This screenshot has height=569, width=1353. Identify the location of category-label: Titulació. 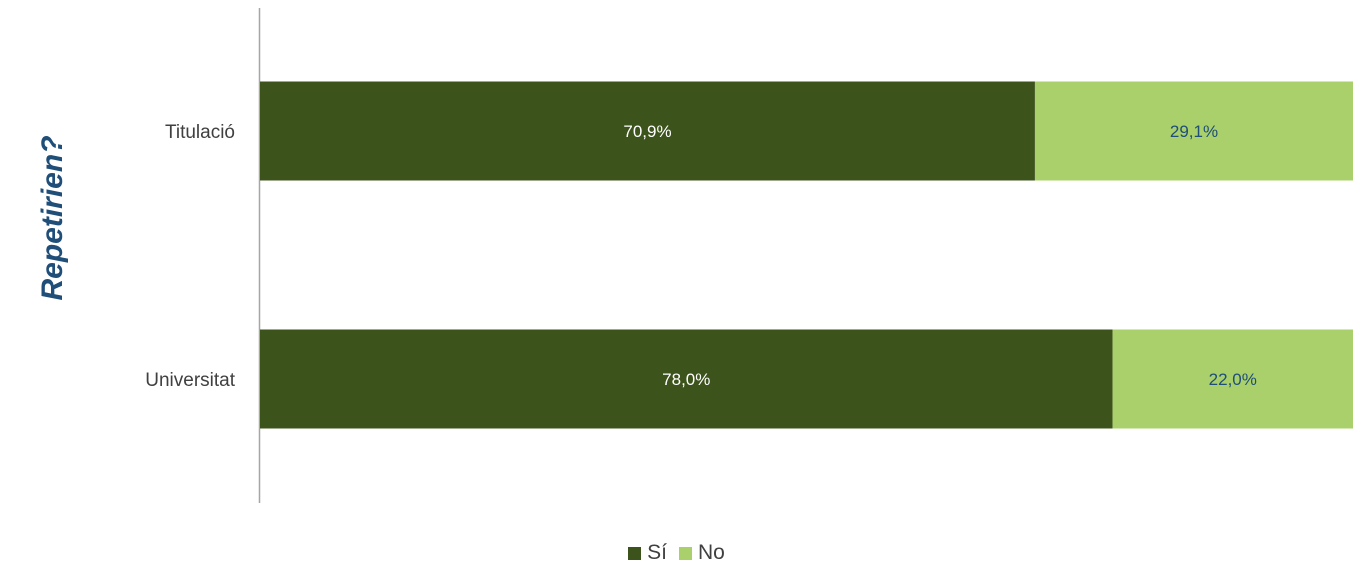
(200, 132).